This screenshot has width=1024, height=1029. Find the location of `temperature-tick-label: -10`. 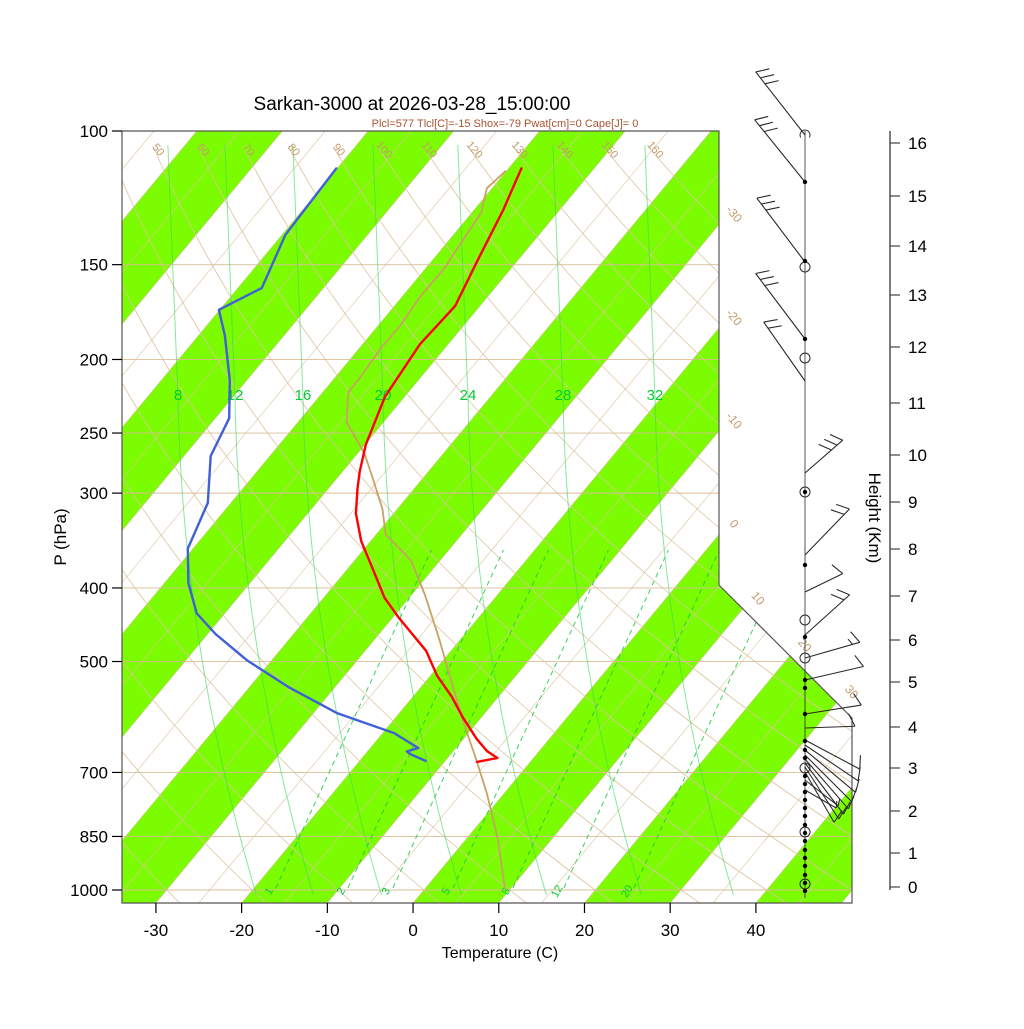

temperature-tick-label: -10 is located at coordinates (327, 930).